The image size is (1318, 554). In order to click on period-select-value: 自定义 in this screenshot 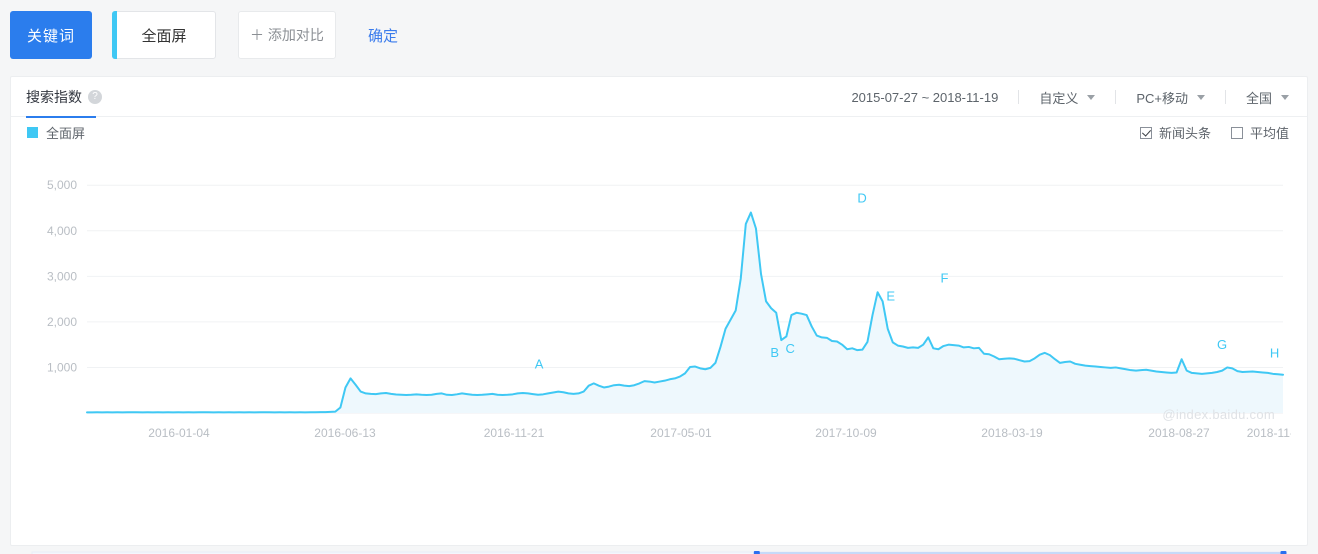, I will do `click(1059, 98)`.